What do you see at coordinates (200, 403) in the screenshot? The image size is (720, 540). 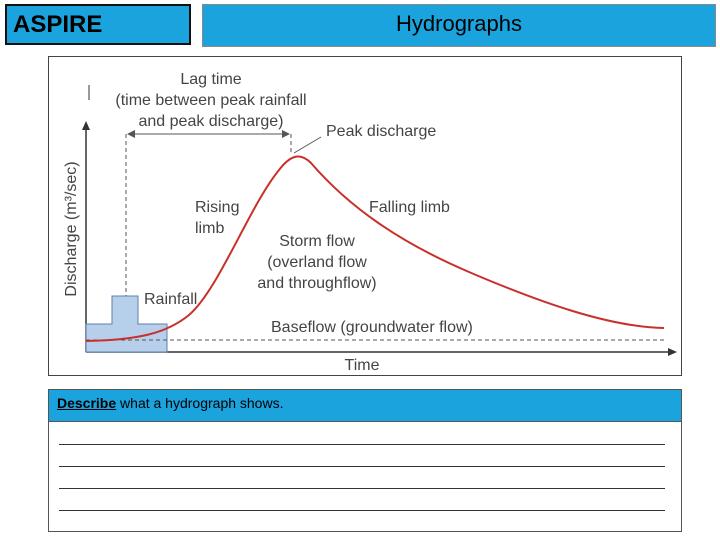 I see `question-text: what a hydrograph shows.` at bounding box center [200, 403].